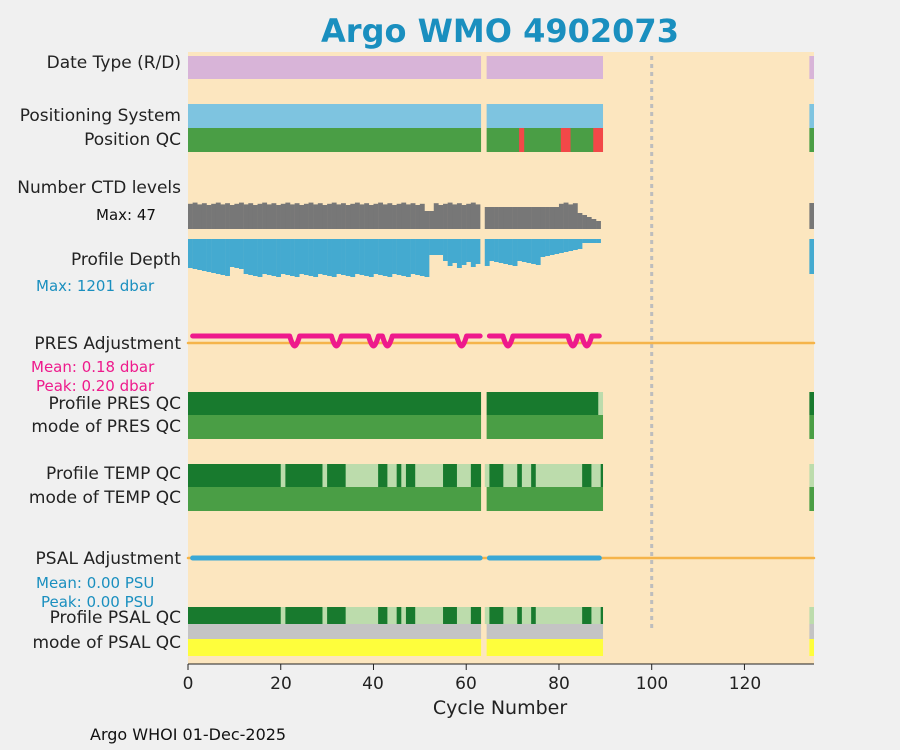 The width and height of the screenshot is (900, 750). What do you see at coordinates (601, 403) in the screenshot?
I see `profile-pres-qc-light` at bounding box center [601, 403].